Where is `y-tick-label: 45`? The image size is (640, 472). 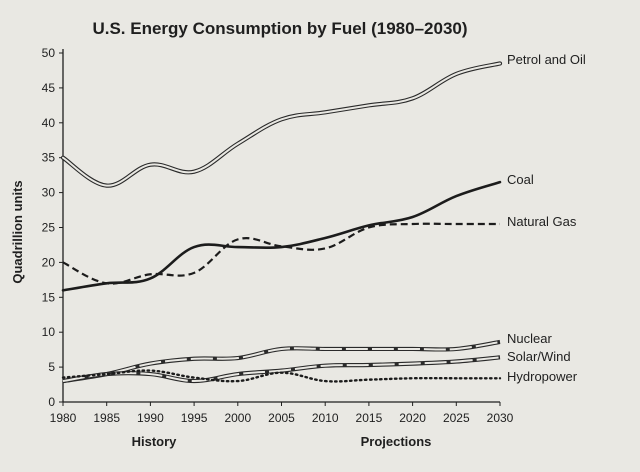
y-tick-label: 45 is located at coordinates (49, 88).